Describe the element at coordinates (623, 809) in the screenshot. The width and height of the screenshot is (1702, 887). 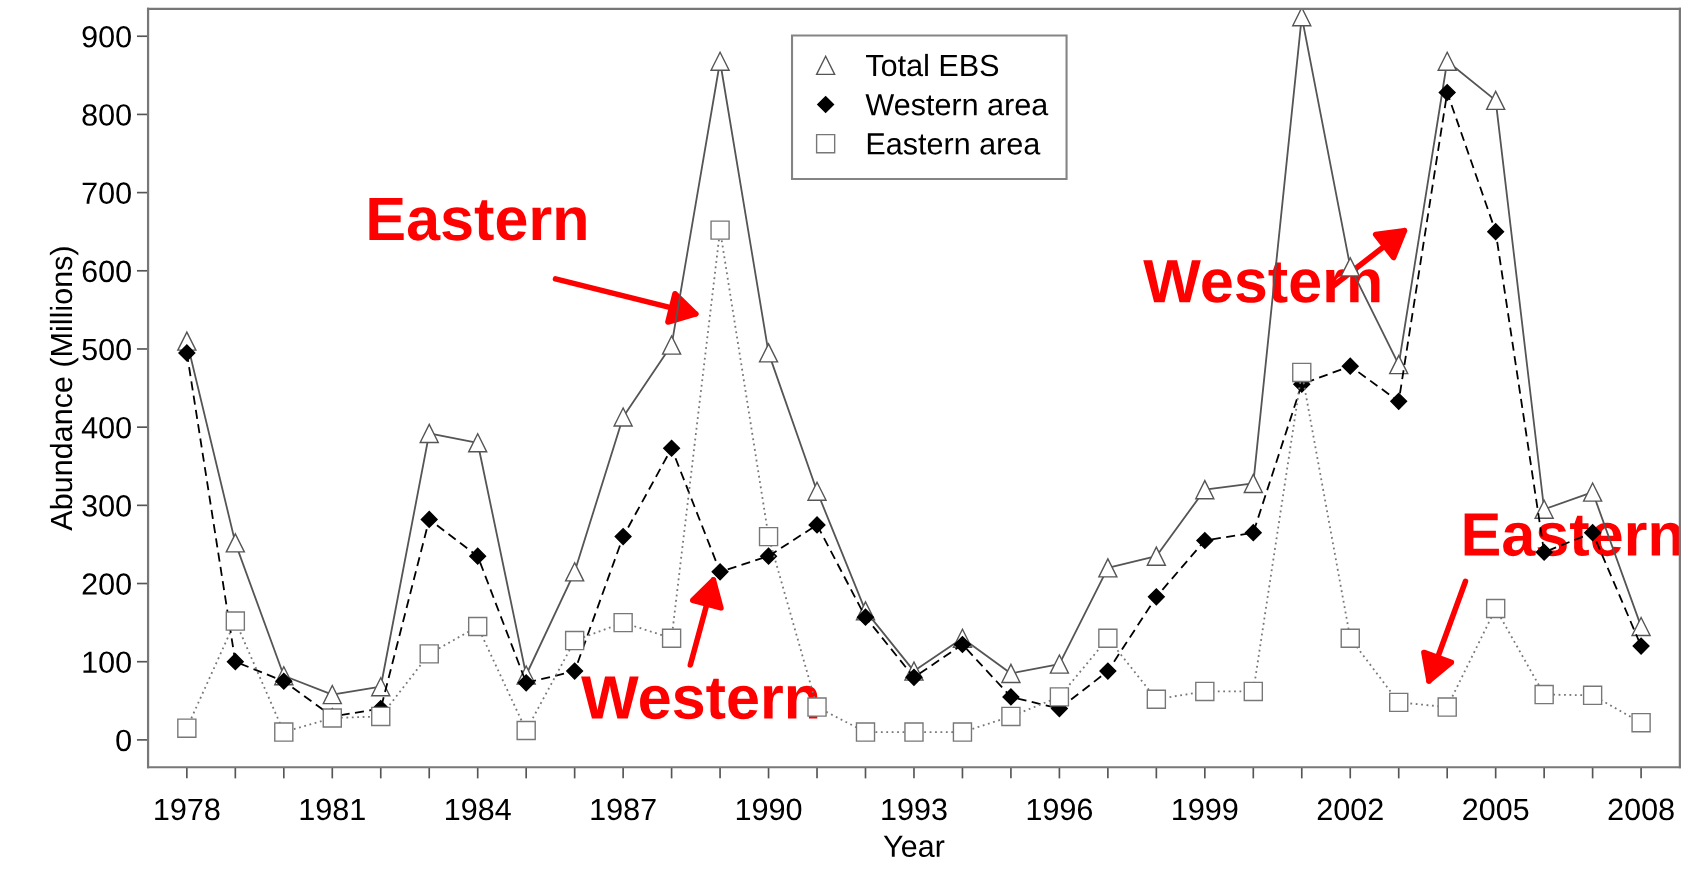
I see `x-tick-label: 1987` at that location.